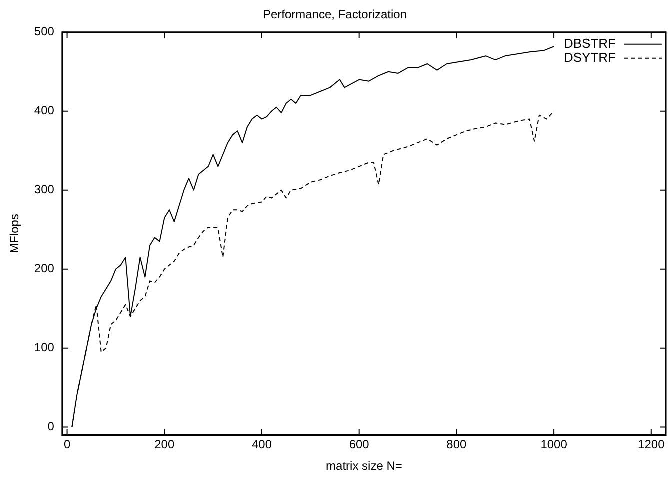 The width and height of the screenshot is (670, 480). What do you see at coordinates (364, 466) in the screenshot?
I see `x-axis-title: matrix size N=` at bounding box center [364, 466].